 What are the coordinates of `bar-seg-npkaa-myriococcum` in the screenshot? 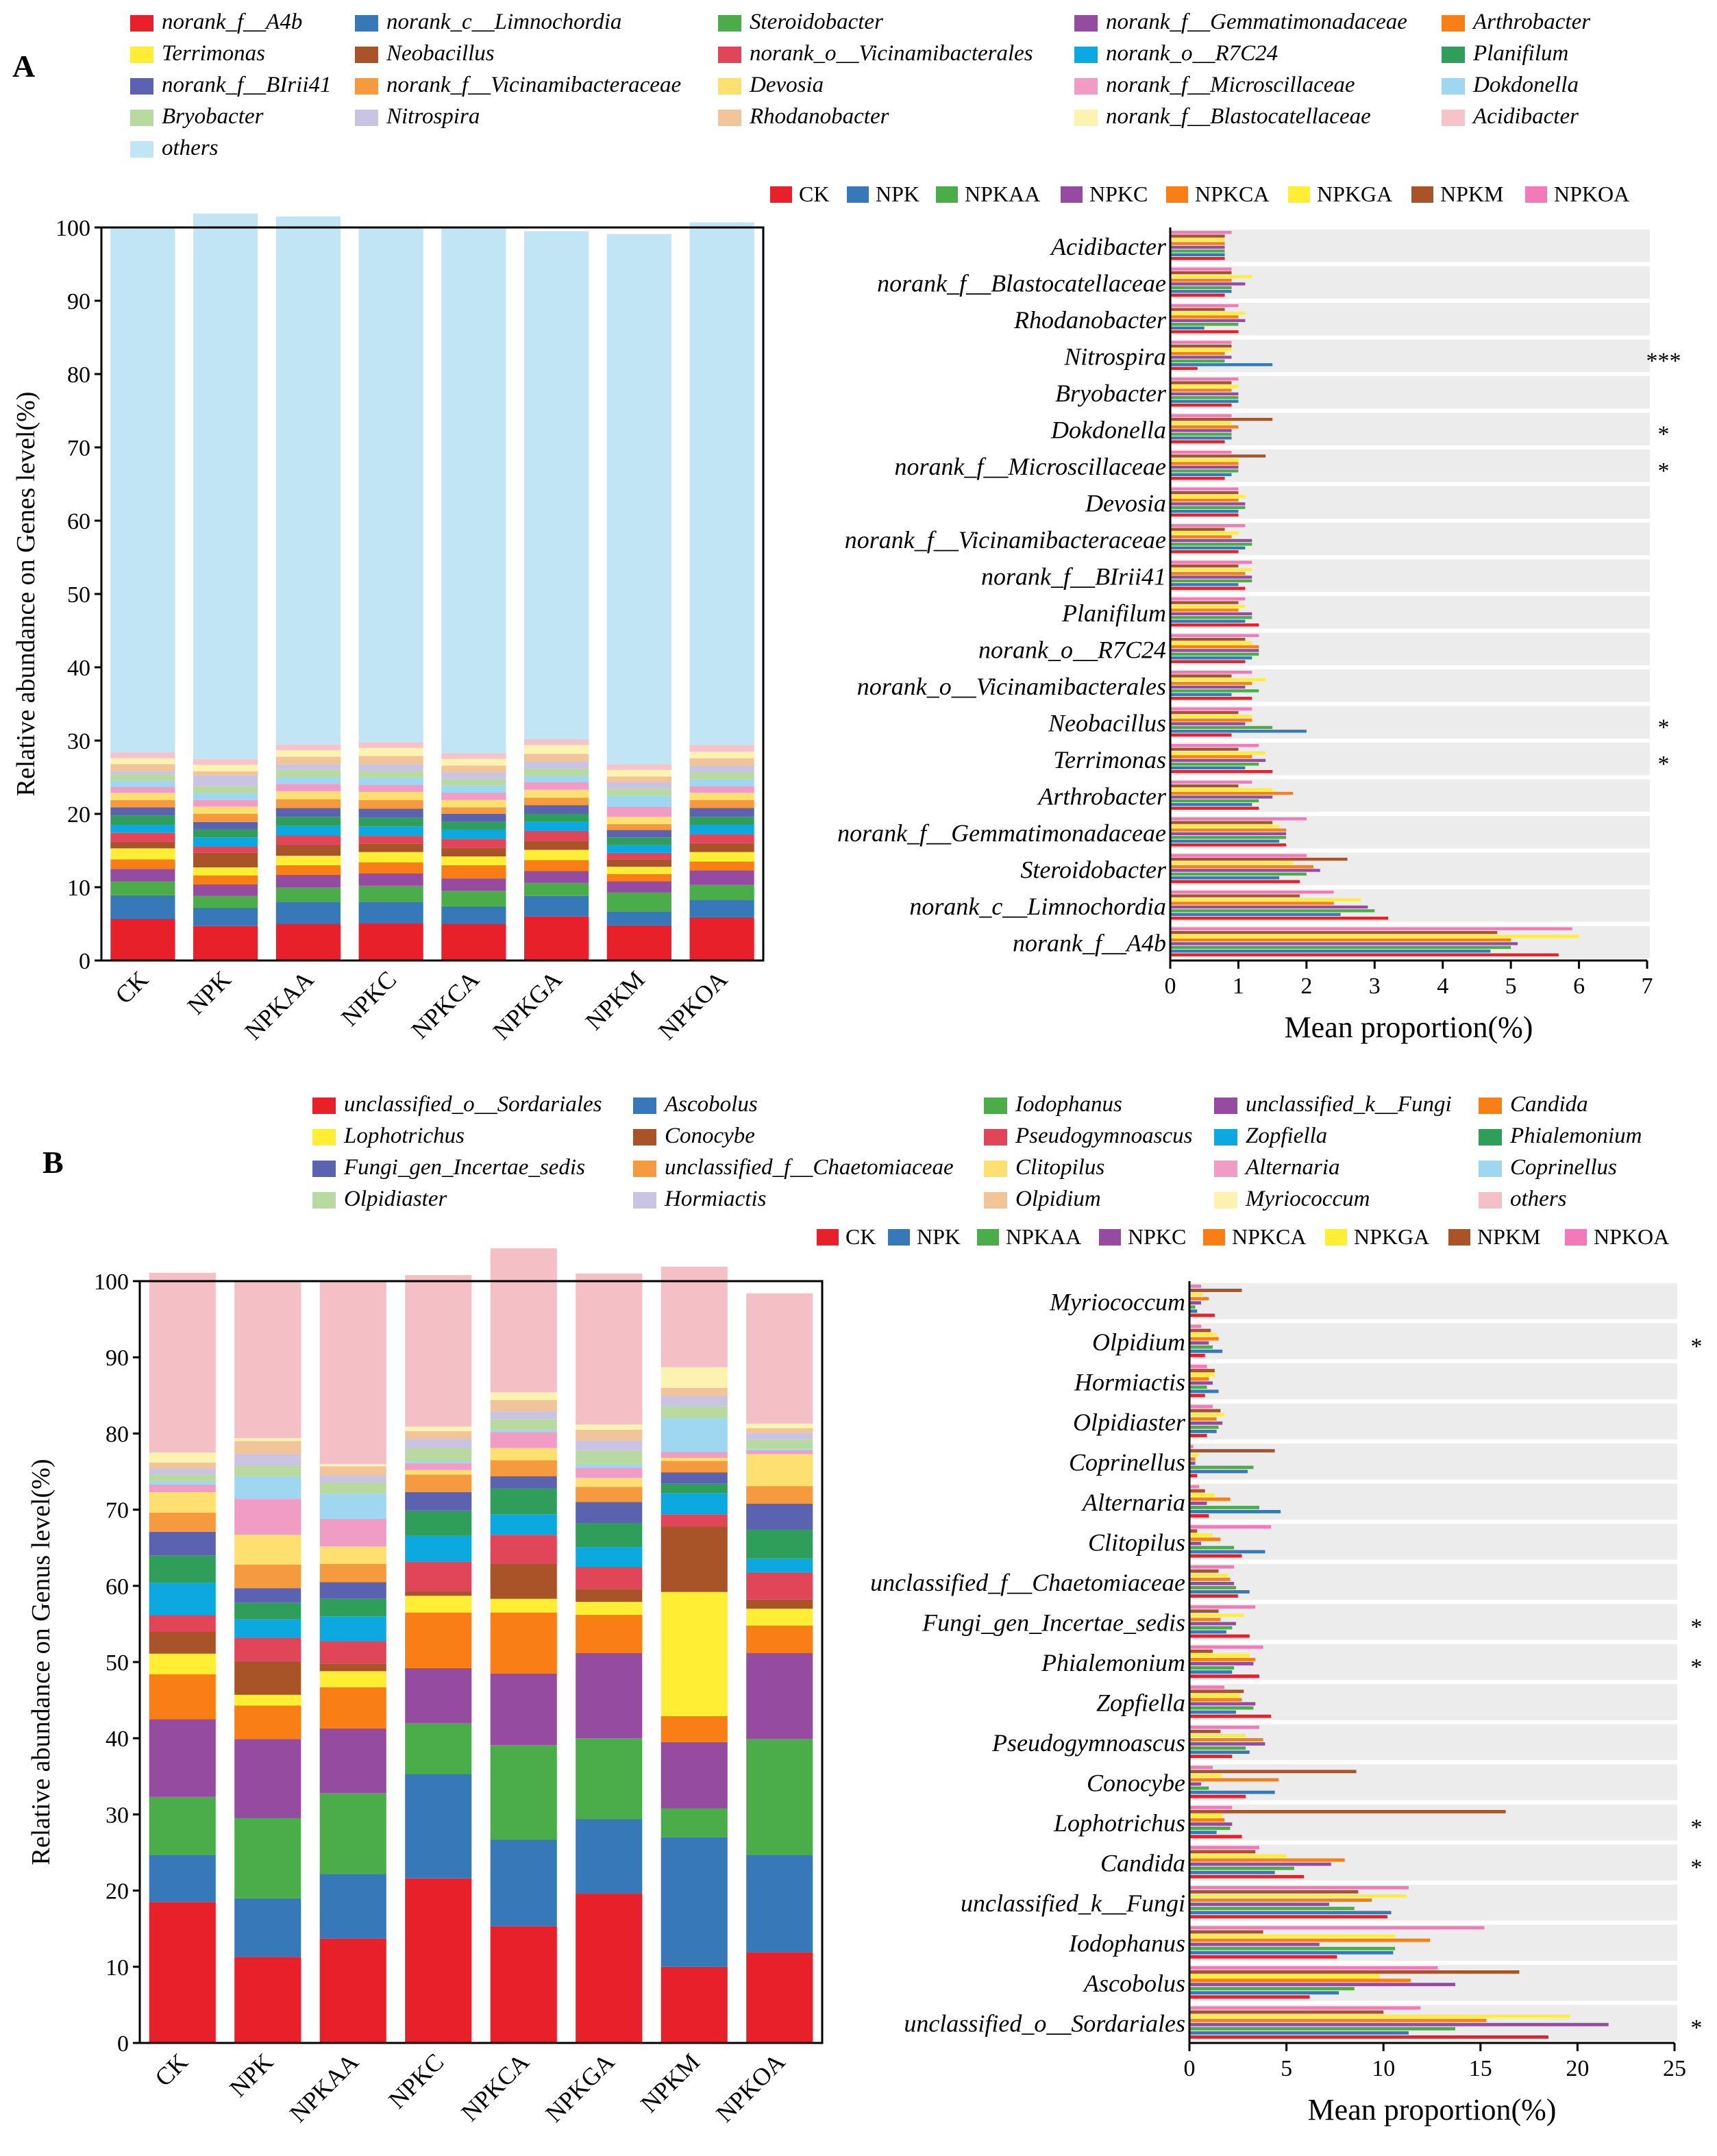 It's located at (352, 1465).